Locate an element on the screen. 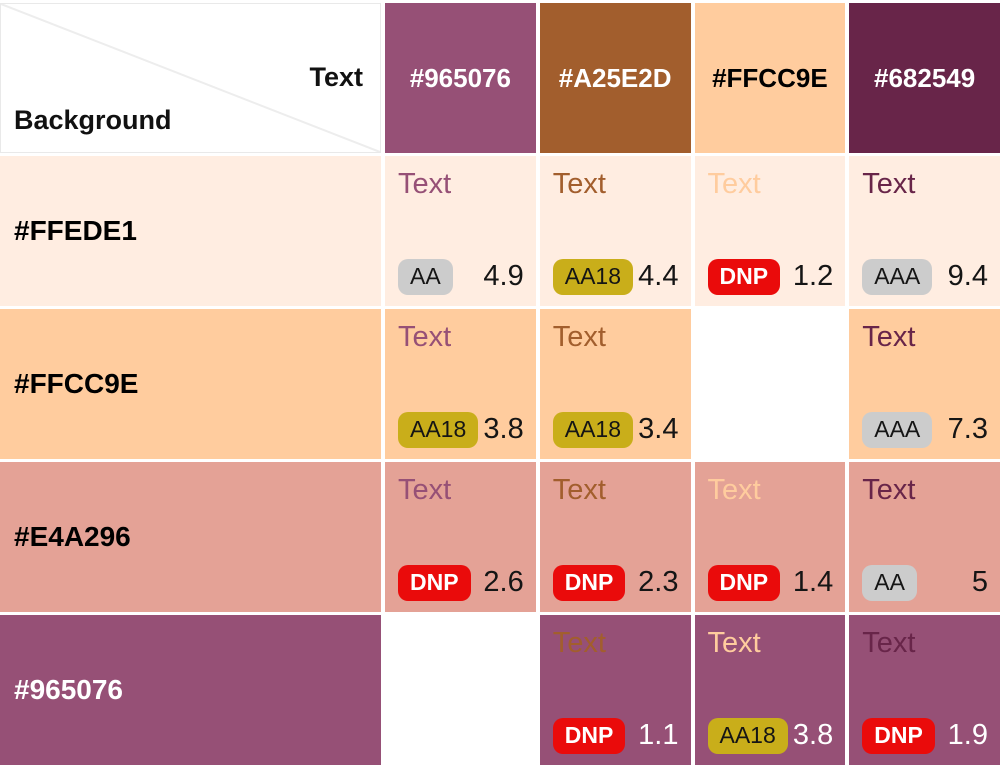  contrast-cell-r3c1: Text DNP 1.1 is located at coordinates (615, 690).